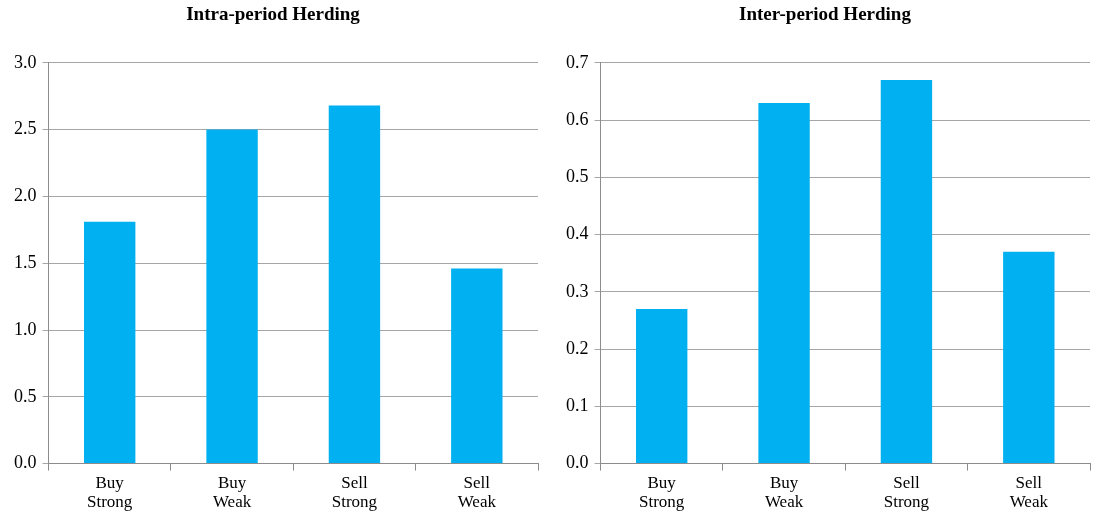 The height and width of the screenshot is (522, 1105). I want to click on chart-title: Inter-period Herding, so click(825, 14).